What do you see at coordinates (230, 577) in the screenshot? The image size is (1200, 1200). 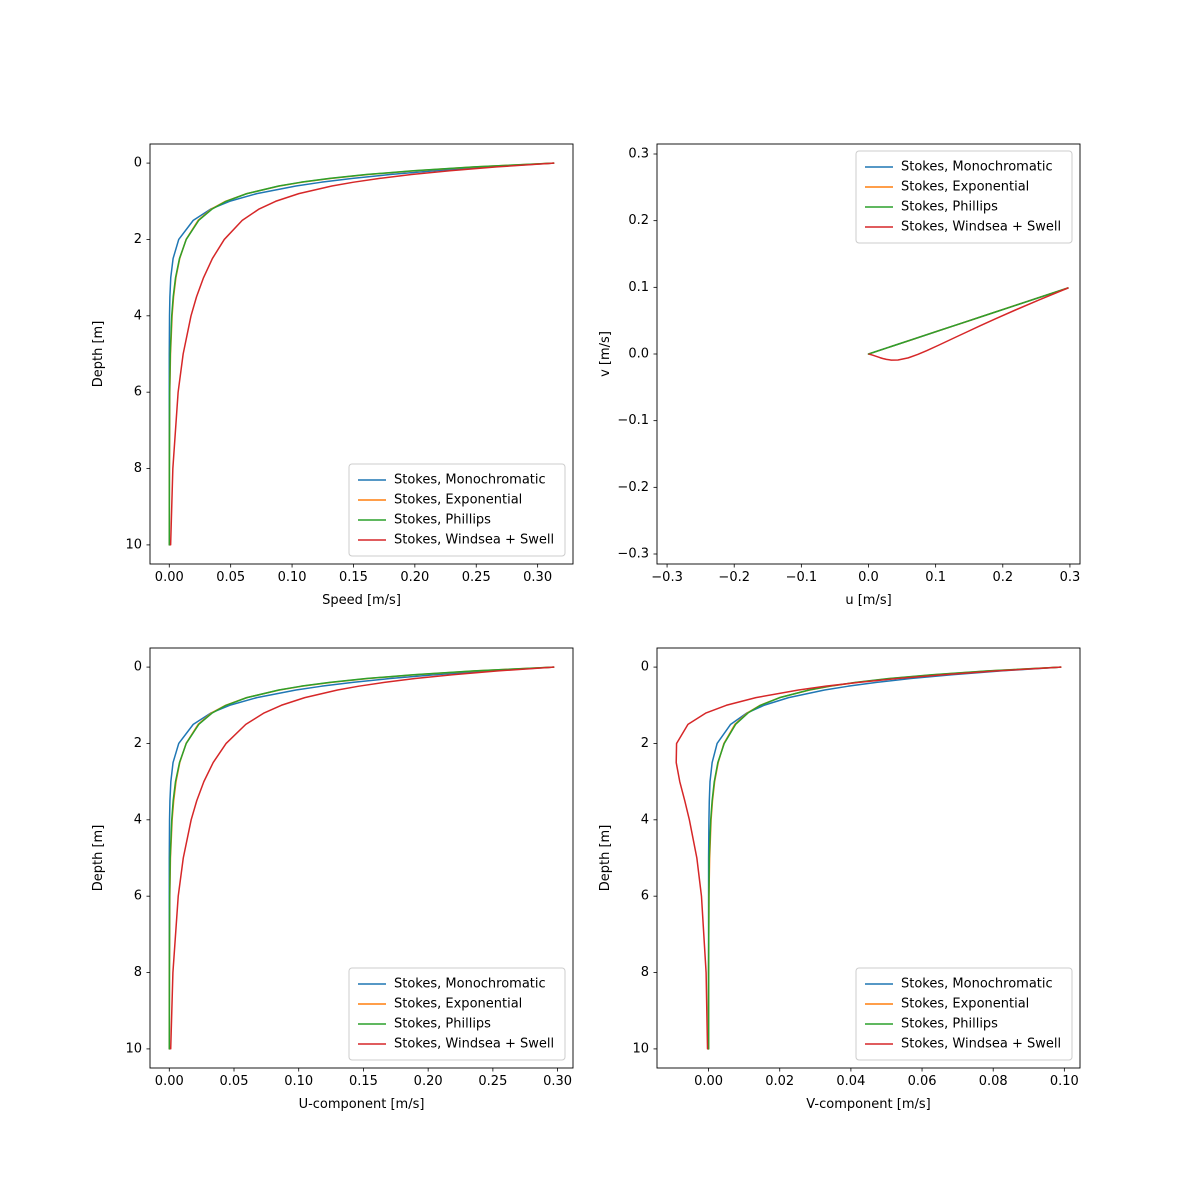 I see `x-tick-label: 0.05` at bounding box center [230, 577].